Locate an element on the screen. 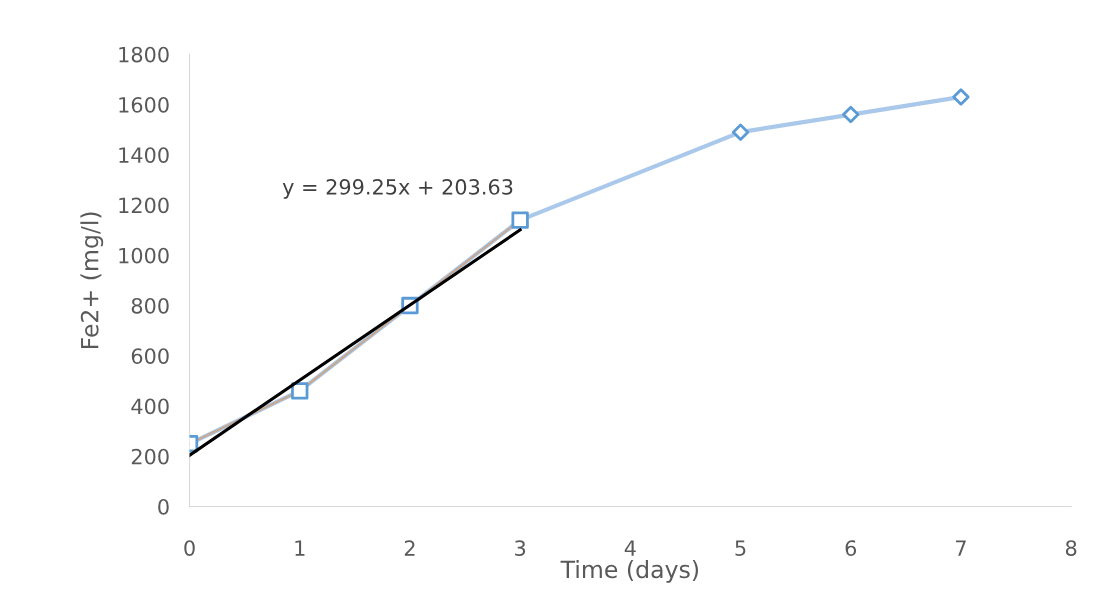 Image resolution: width=1102 pixels, height=603 pixels. x-axis-title: Time (days) is located at coordinates (629, 571).